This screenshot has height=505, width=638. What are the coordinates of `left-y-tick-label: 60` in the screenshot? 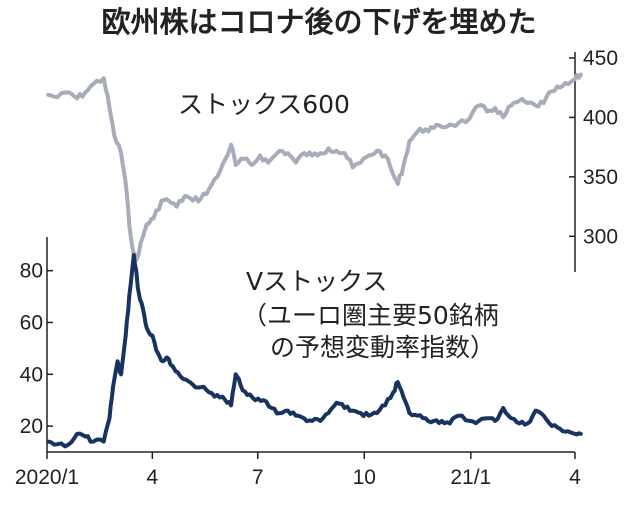 It's located at (31, 322).